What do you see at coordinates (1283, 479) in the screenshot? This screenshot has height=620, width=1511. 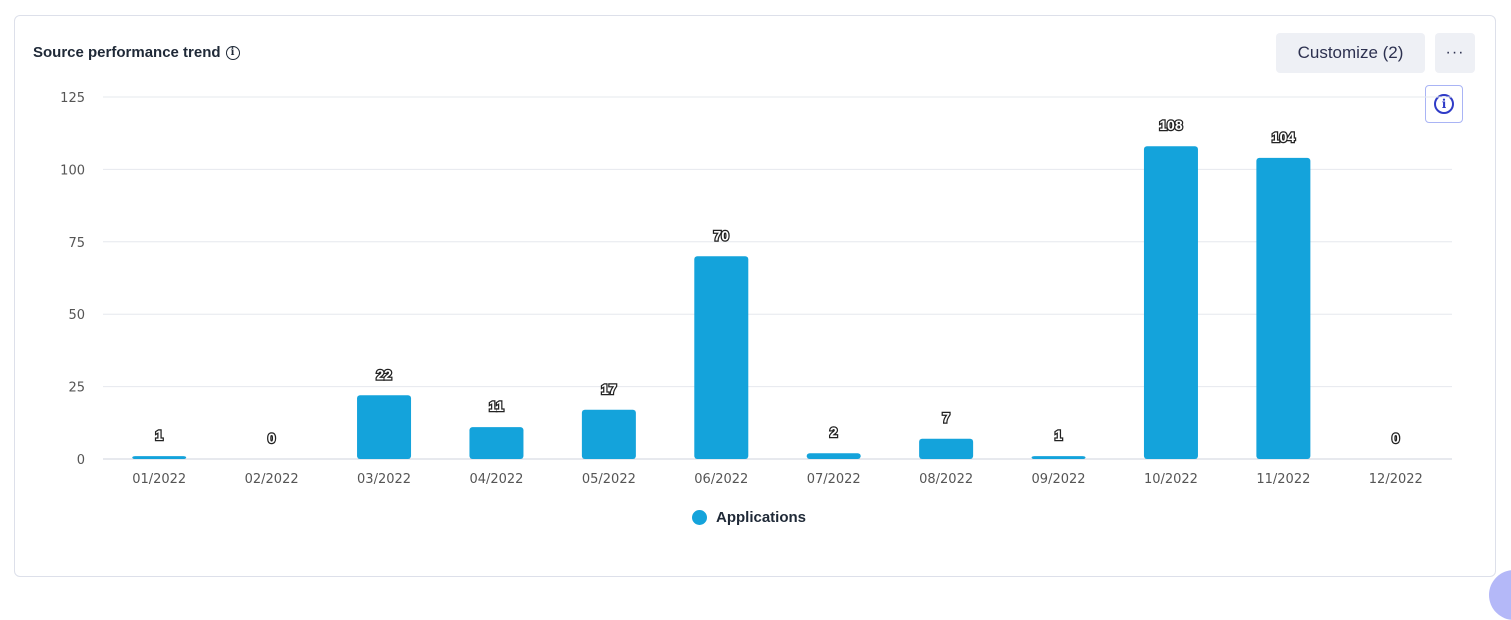 I see `x-tick-label: 11/2022` at bounding box center [1283, 479].